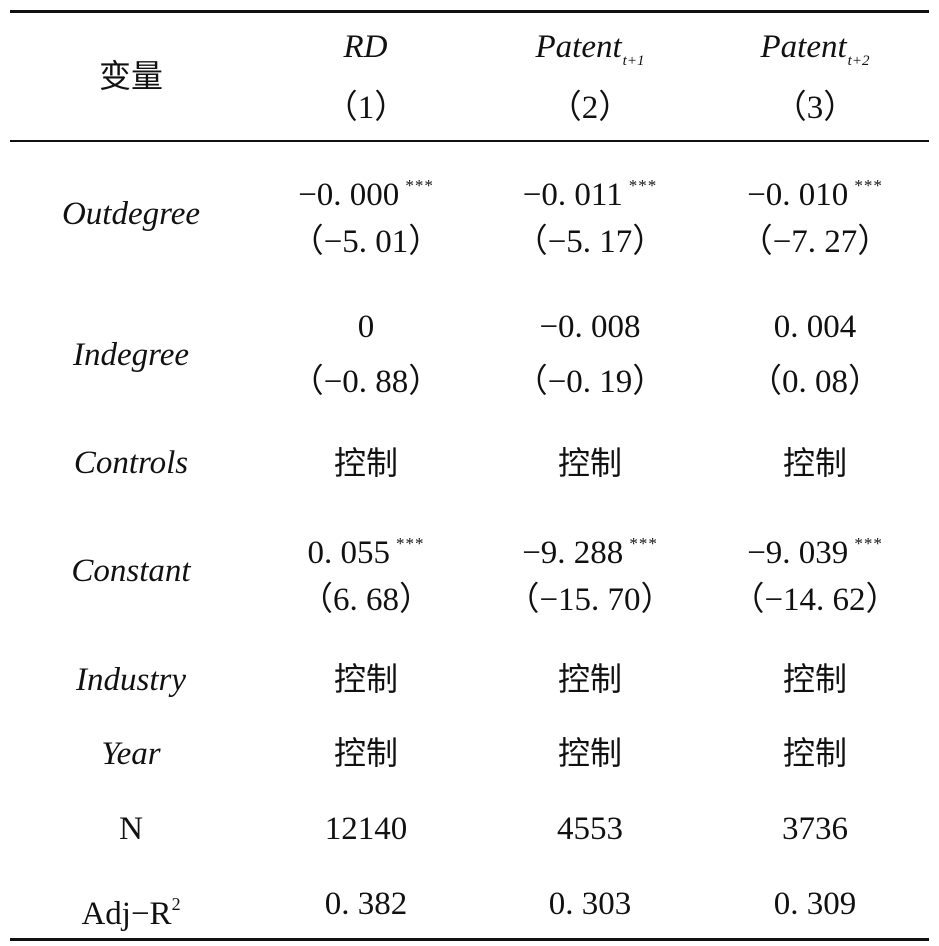 The height and width of the screenshot is (946, 939). What do you see at coordinates (366, 600) in the screenshot?
I see `tstat-constant-col1: （6. 68）` at bounding box center [366, 600].